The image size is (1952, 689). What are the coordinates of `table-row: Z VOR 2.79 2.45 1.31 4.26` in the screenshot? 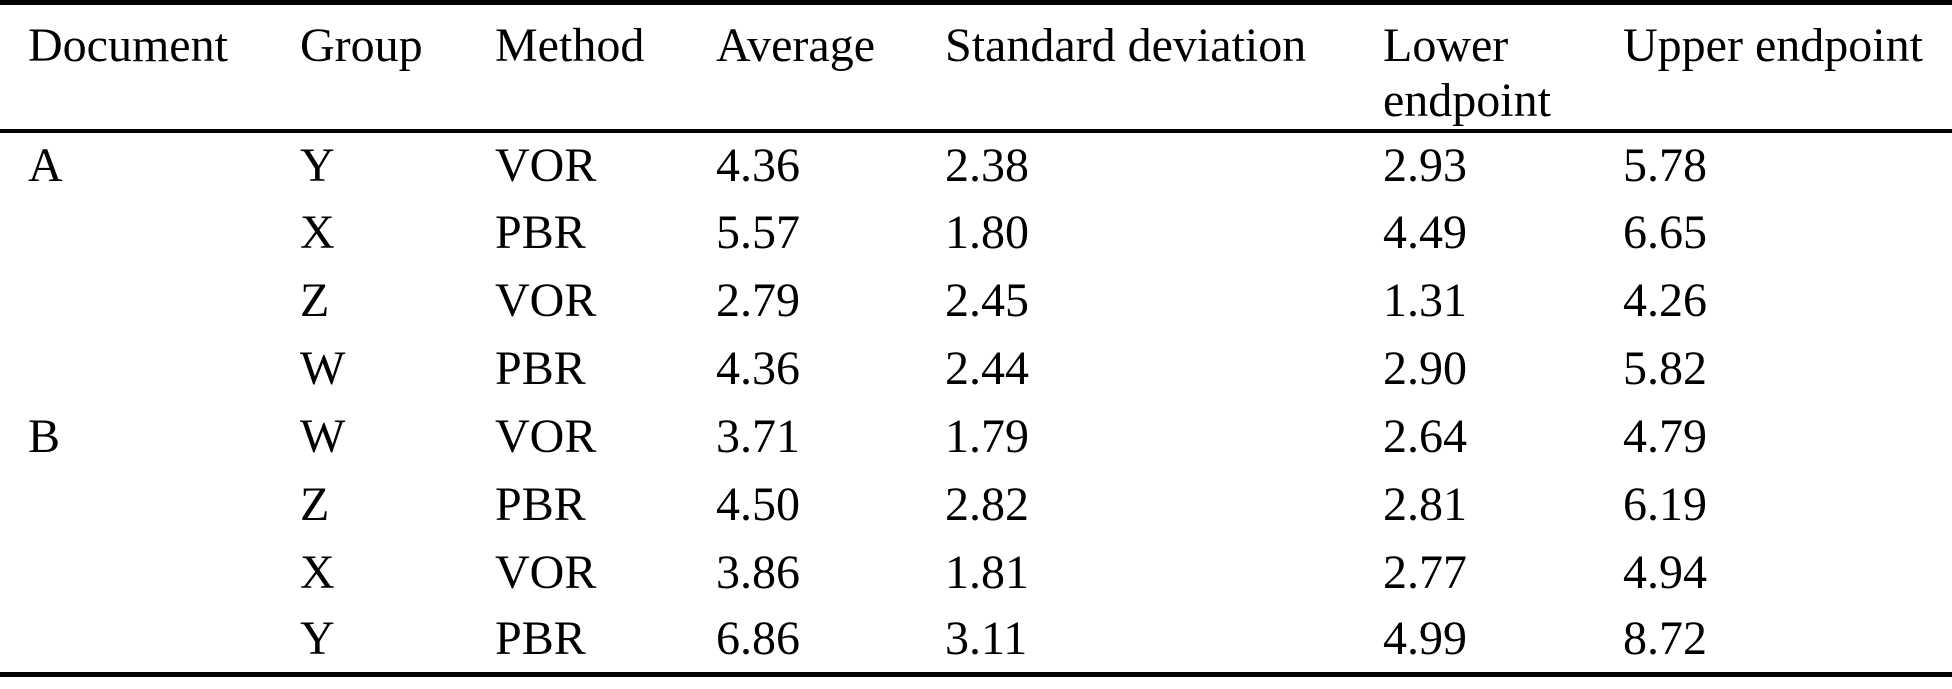 It's located at (976, 301).